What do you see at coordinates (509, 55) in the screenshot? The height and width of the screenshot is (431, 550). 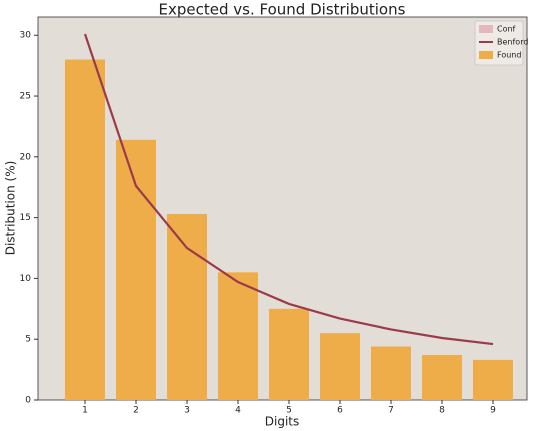 I see `legend-label: Found` at bounding box center [509, 55].